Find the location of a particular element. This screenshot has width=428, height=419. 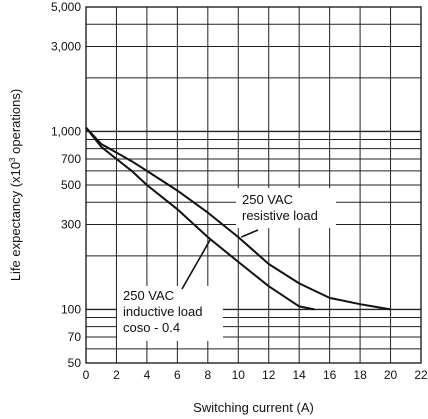

x-tick-labels: 0 2 4 6 8 10 12 14 16 18 20 22 is located at coordinates (255, 375).